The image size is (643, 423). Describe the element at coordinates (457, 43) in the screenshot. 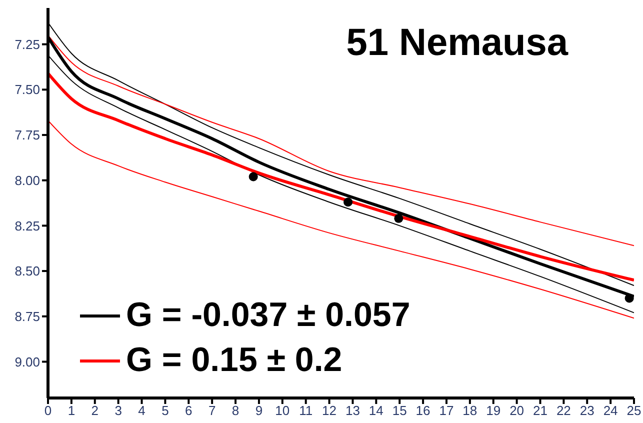

I see `chart-title: 51 Nemausa` at that location.